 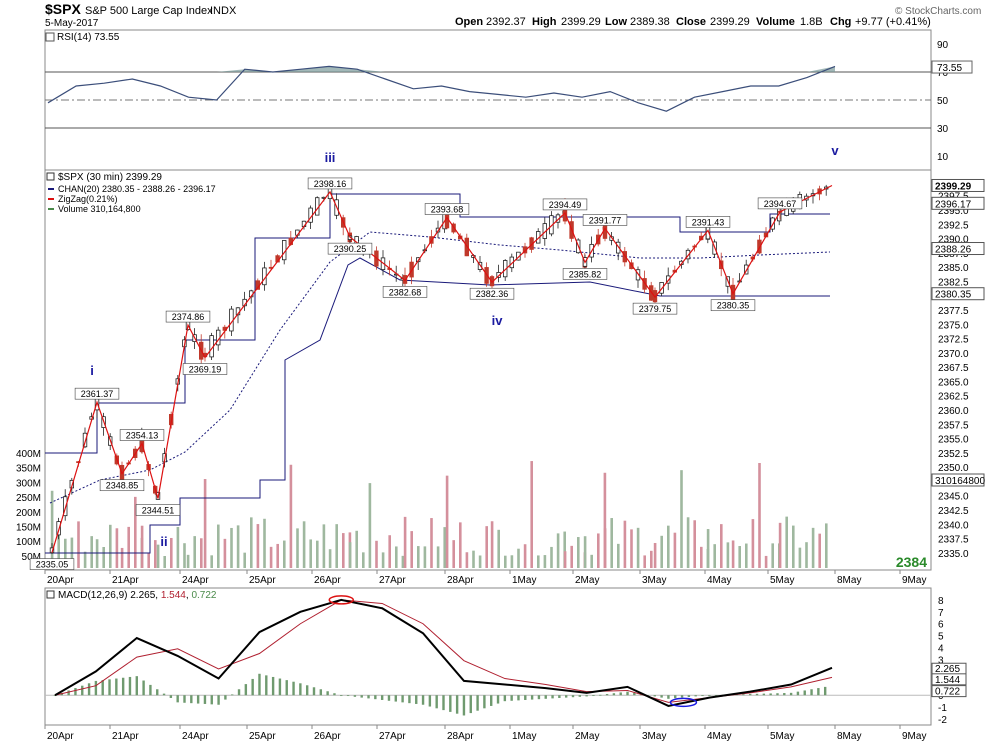 What do you see at coordinates (947, 669) in the screenshot?
I see `macd-value-tag: 2.265` at bounding box center [947, 669].